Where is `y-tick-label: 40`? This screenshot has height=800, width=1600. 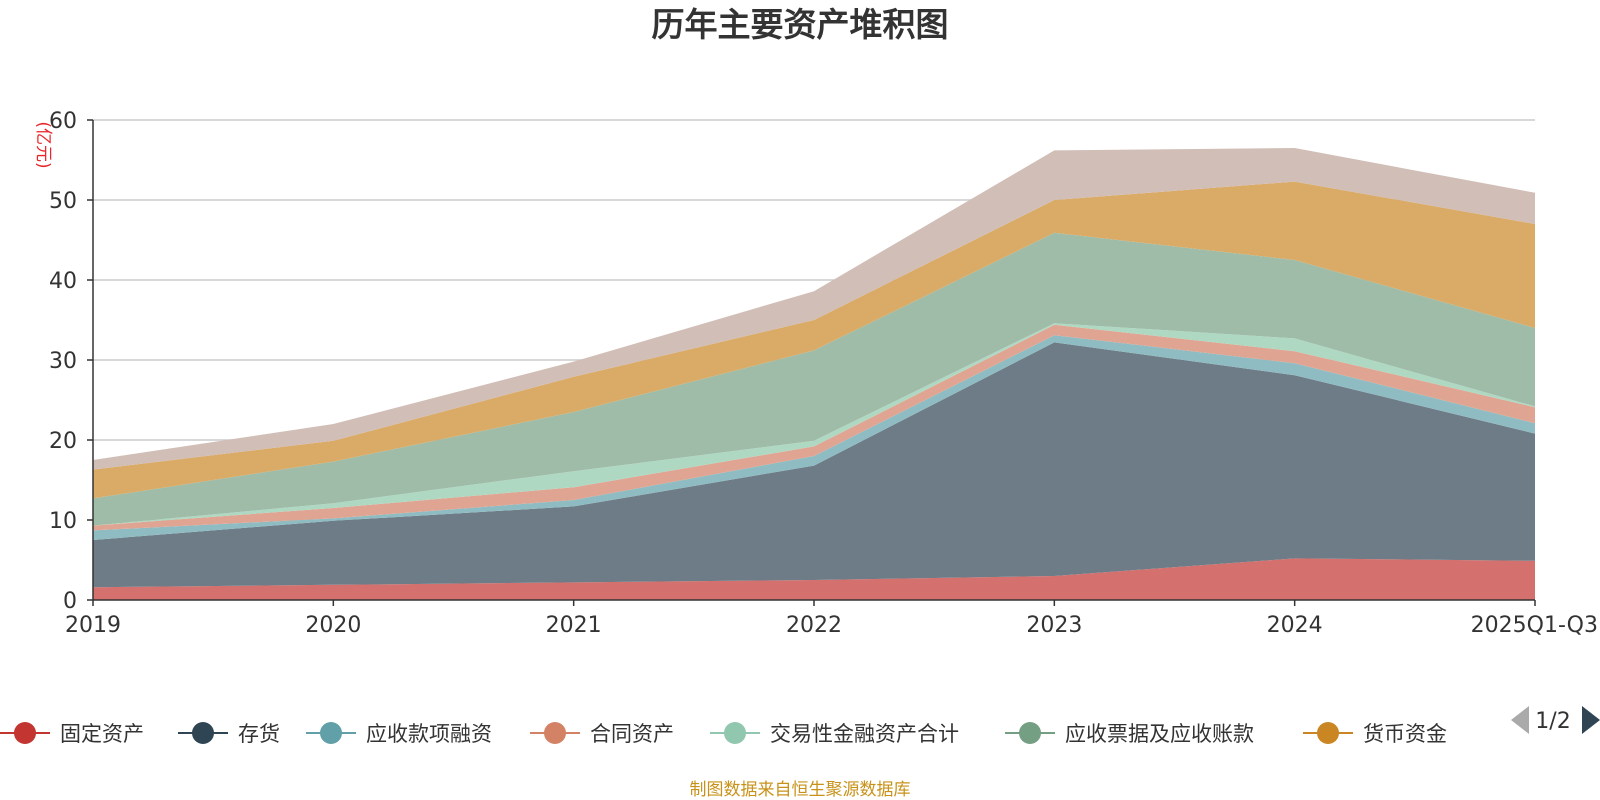 y-tick-label: 40 is located at coordinates (63, 281).